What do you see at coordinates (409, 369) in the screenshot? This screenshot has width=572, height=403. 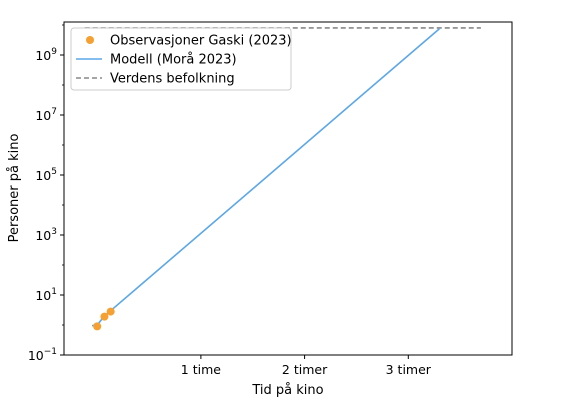 I see `x-tick-label: 3 timer` at bounding box center [409, 369].